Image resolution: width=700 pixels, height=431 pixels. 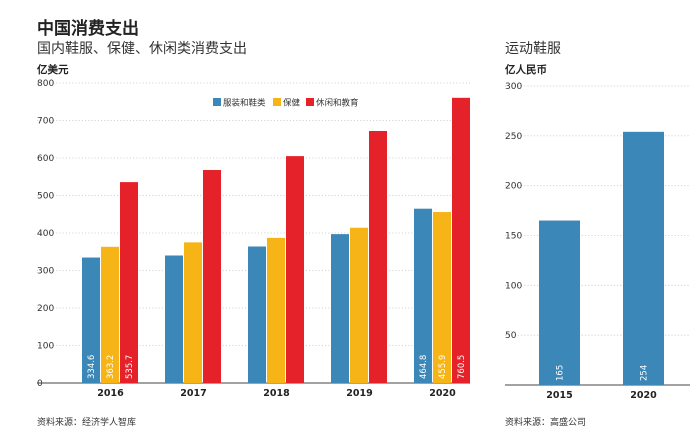 I want to click on data-label: 165, so click(x=561, y=373).